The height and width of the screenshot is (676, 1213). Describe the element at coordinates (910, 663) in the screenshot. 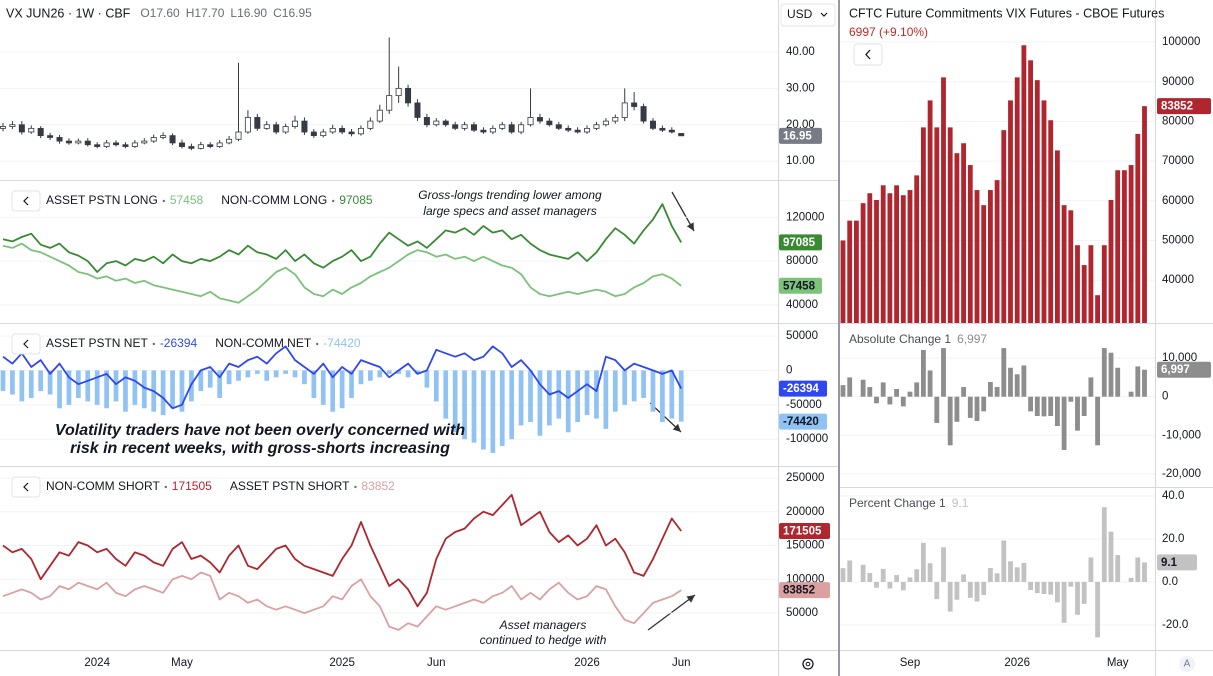

I see `x-tick-label: Sep` at that location.